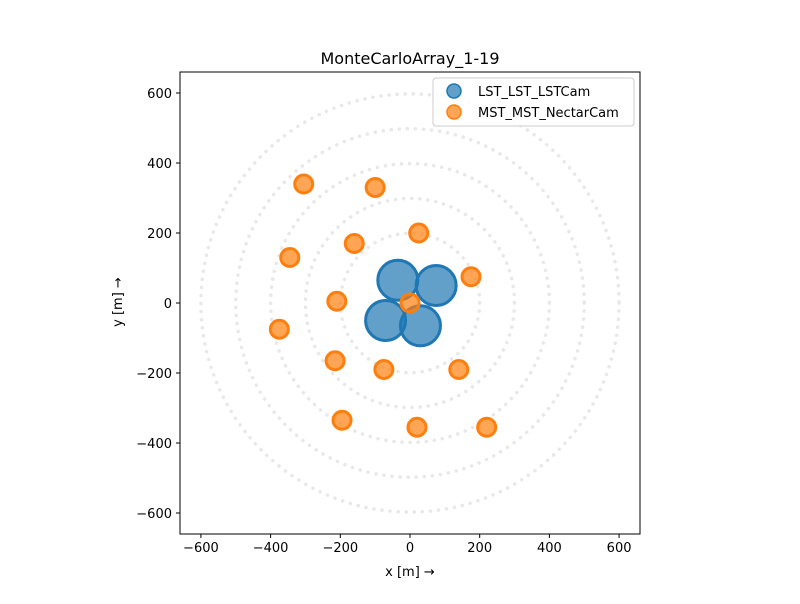 The height and width of the screenshot is (604, 800). I want to click on x-tick-label: −400, so click(271, 548).